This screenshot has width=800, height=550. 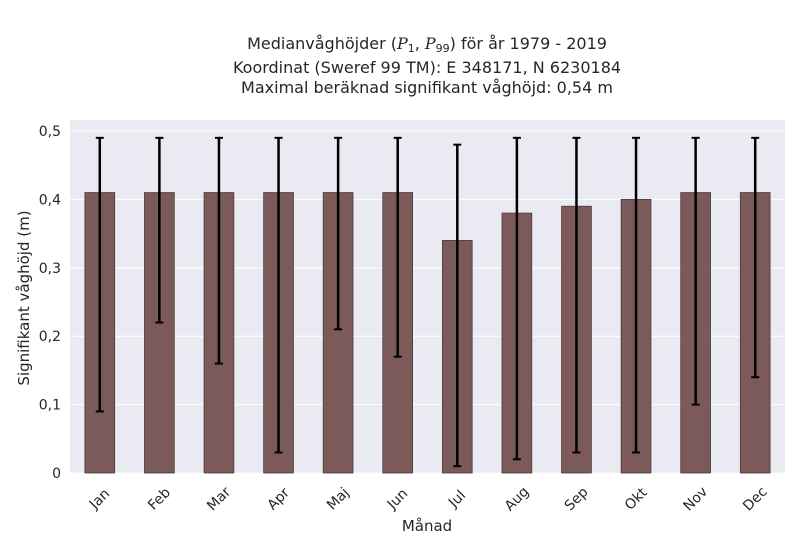 What do you see at coordinates (427, 526) in the screenshot?
I see `x-axis-label: Månad` at bounding box center [427, 526].